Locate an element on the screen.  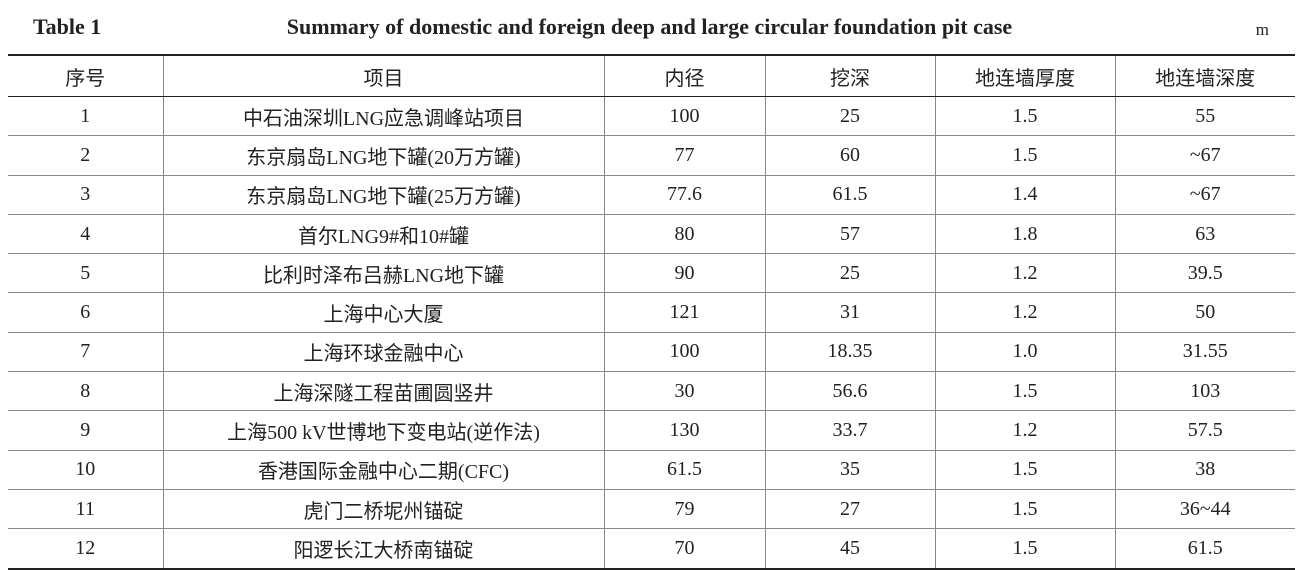
table-cell: 18.35 is located at coordinates (849, 352).